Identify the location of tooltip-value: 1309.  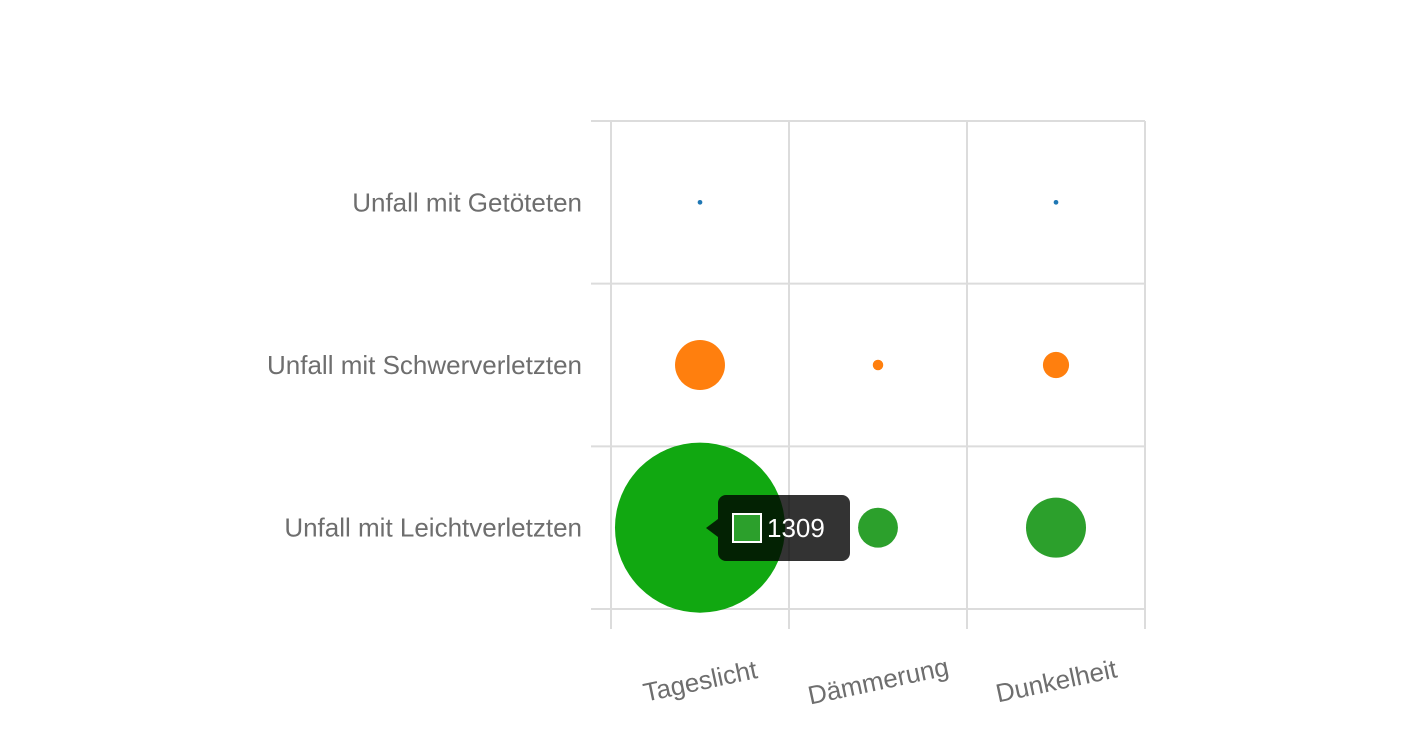
(796, 528).